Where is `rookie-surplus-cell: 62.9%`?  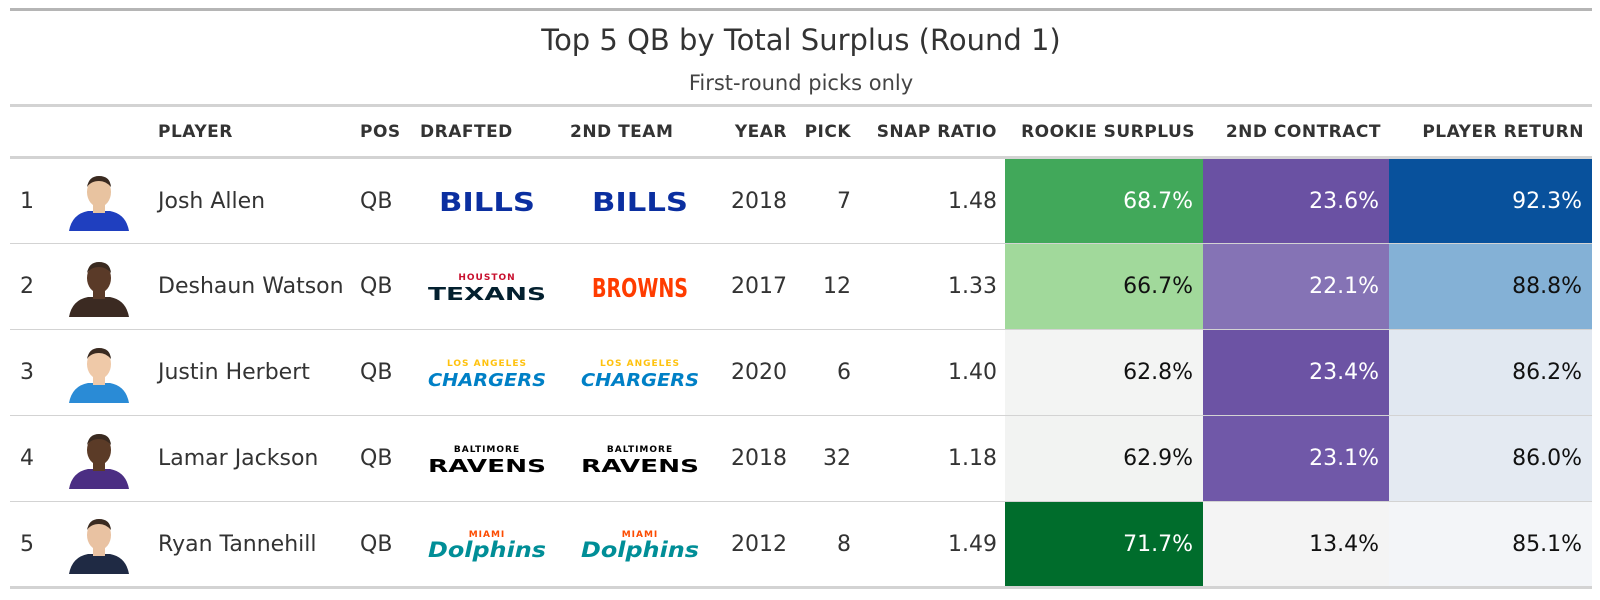
rookie-surplus-cell: 62.9% is located at coordinates (1104, 458).